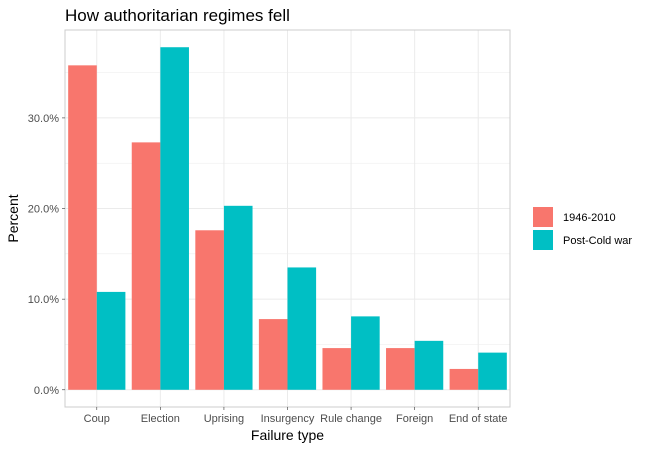 This screenshot has width=651, height=450. What do you see at coordinates (287, 435) in the screenshot?
I see `x-axis-title: Failure type` at bounding box center [287, 435].